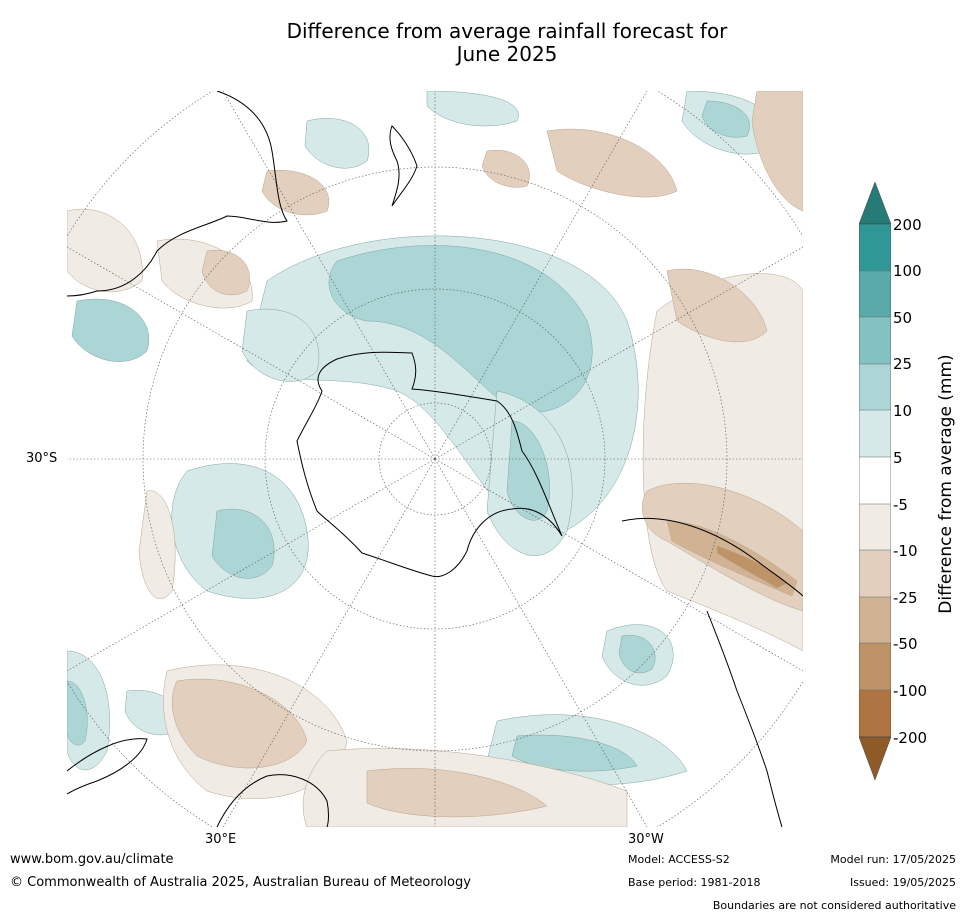 The height and width of the screenshot is (919, 965). What do you see at coordinates (177, 194) in the screenshot?
I see `australia-coastline` at bounding box center [177, 194].